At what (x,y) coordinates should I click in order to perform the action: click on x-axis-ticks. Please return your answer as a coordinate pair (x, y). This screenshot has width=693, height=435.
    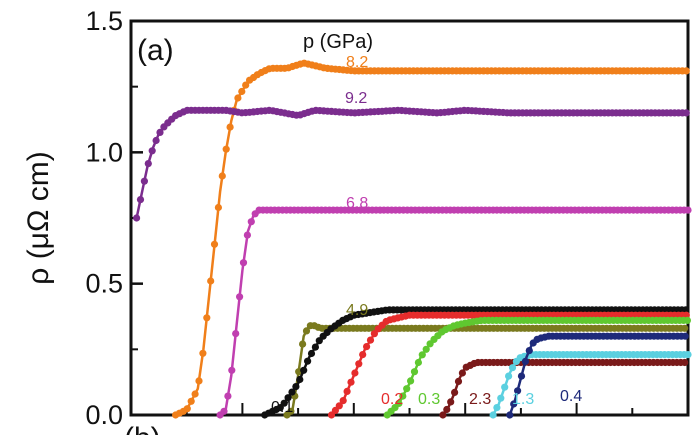
    Looking at the image, I should click on (409, 409).